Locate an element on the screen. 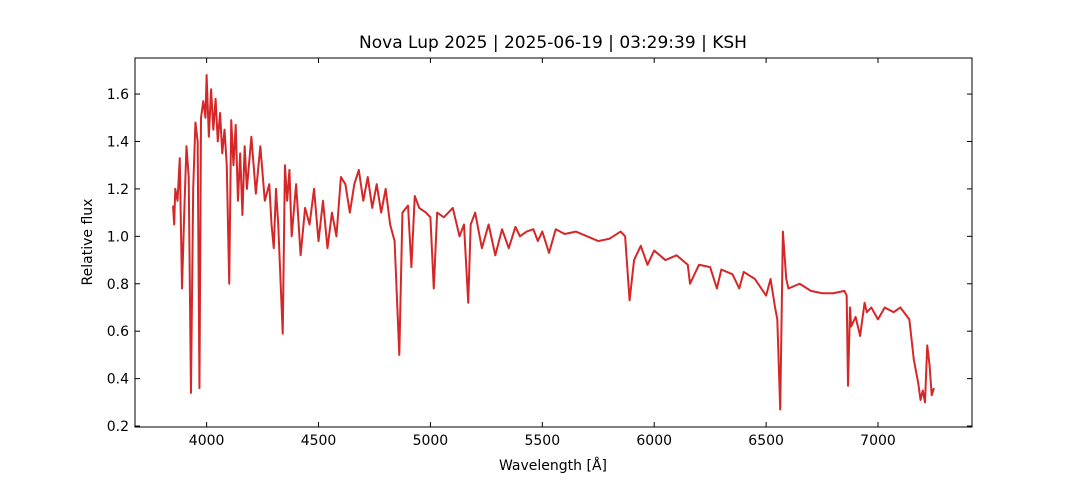  y-tick-label: 1.2 is located at coordinates (118, 190).